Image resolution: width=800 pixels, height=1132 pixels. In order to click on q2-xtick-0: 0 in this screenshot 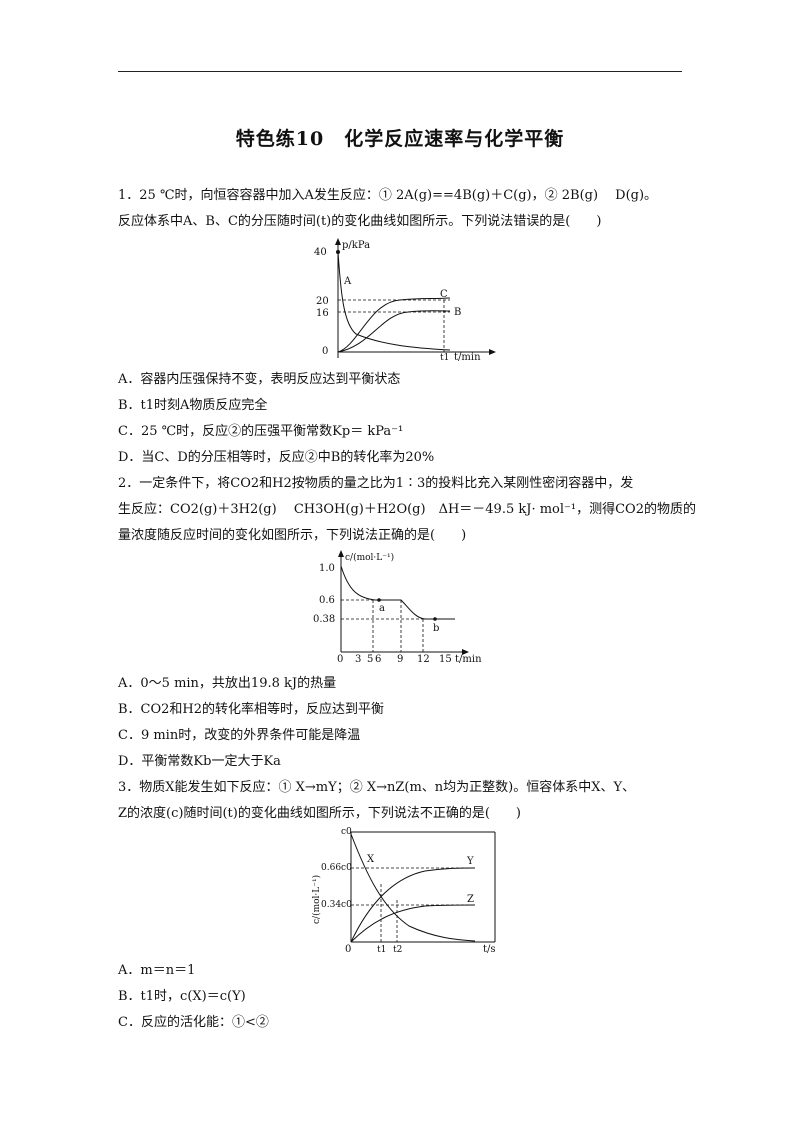, I will do `click(340, 659)`.